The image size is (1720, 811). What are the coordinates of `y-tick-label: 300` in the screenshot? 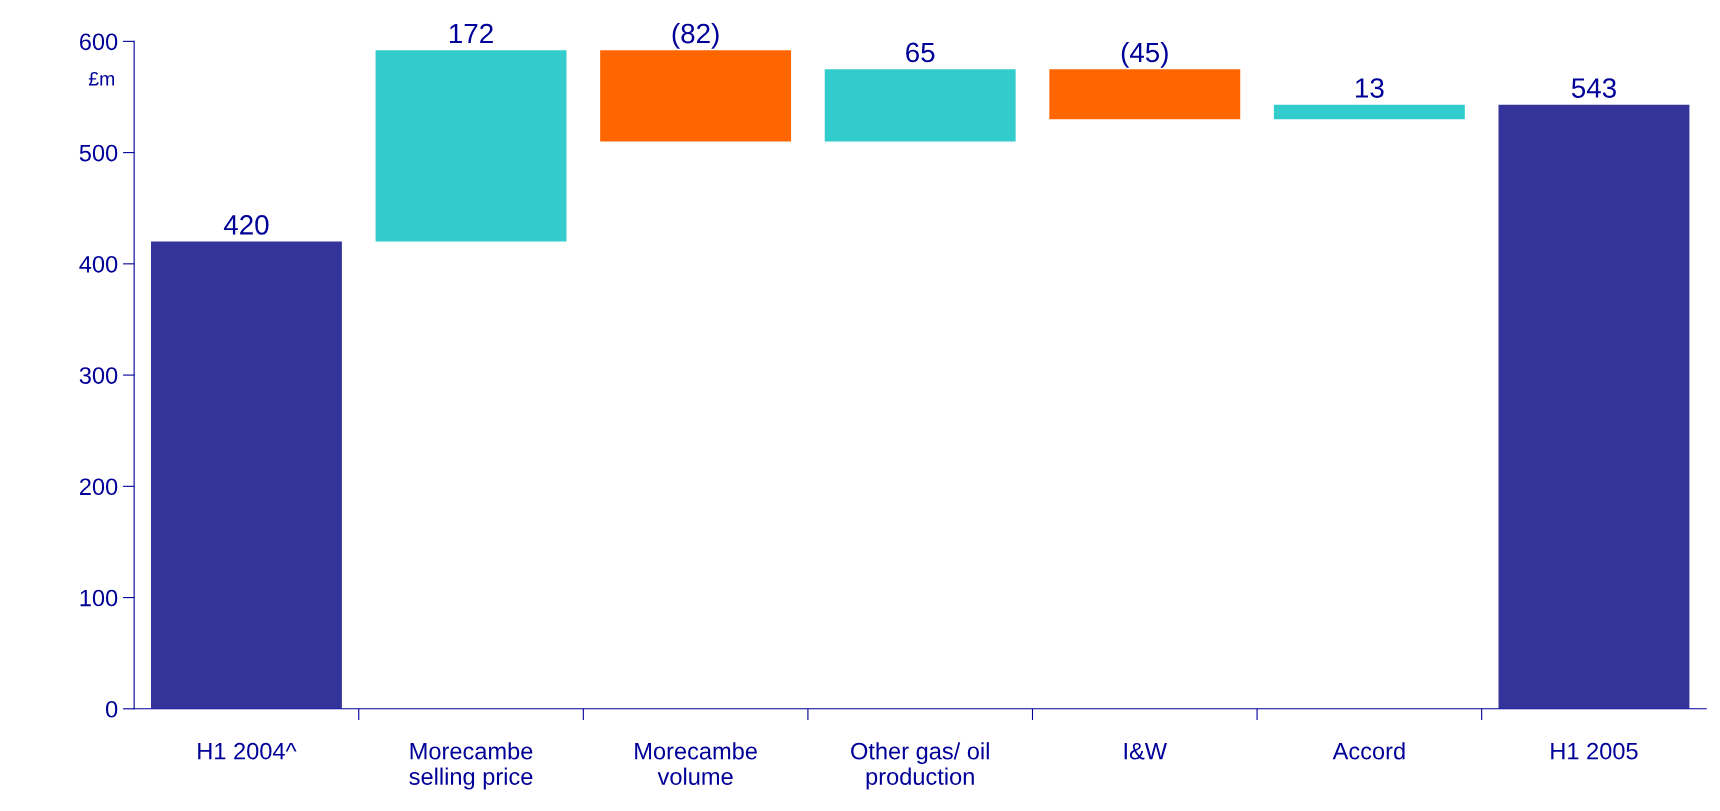 It's located at (98, 375).